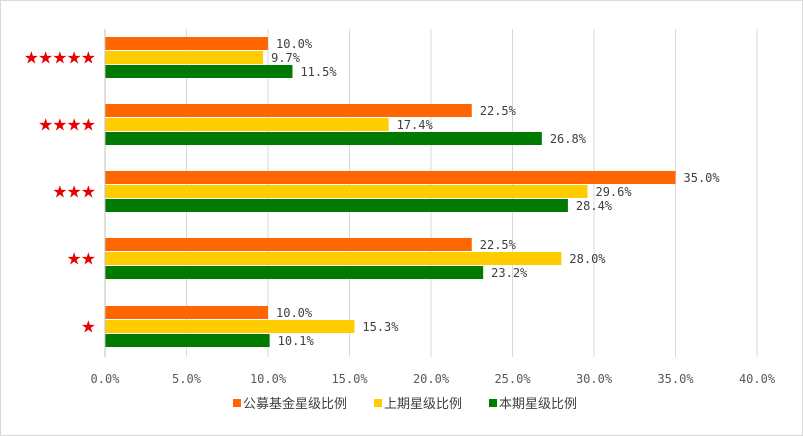 The image size is (803, 436). Describe the element at coordinates (67, 126) in the screenshot. I see `category-star-label: ★★★★` at that location.